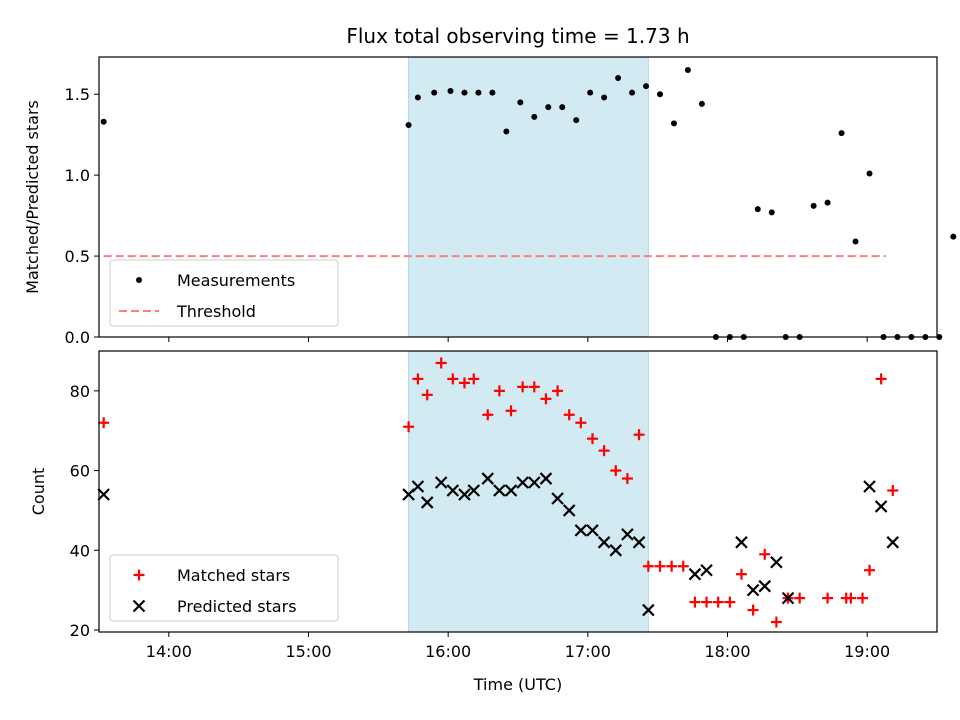  Describe the element at coordinates (139, 575) in the screenshot. I see `legend-matched-key` at that location.